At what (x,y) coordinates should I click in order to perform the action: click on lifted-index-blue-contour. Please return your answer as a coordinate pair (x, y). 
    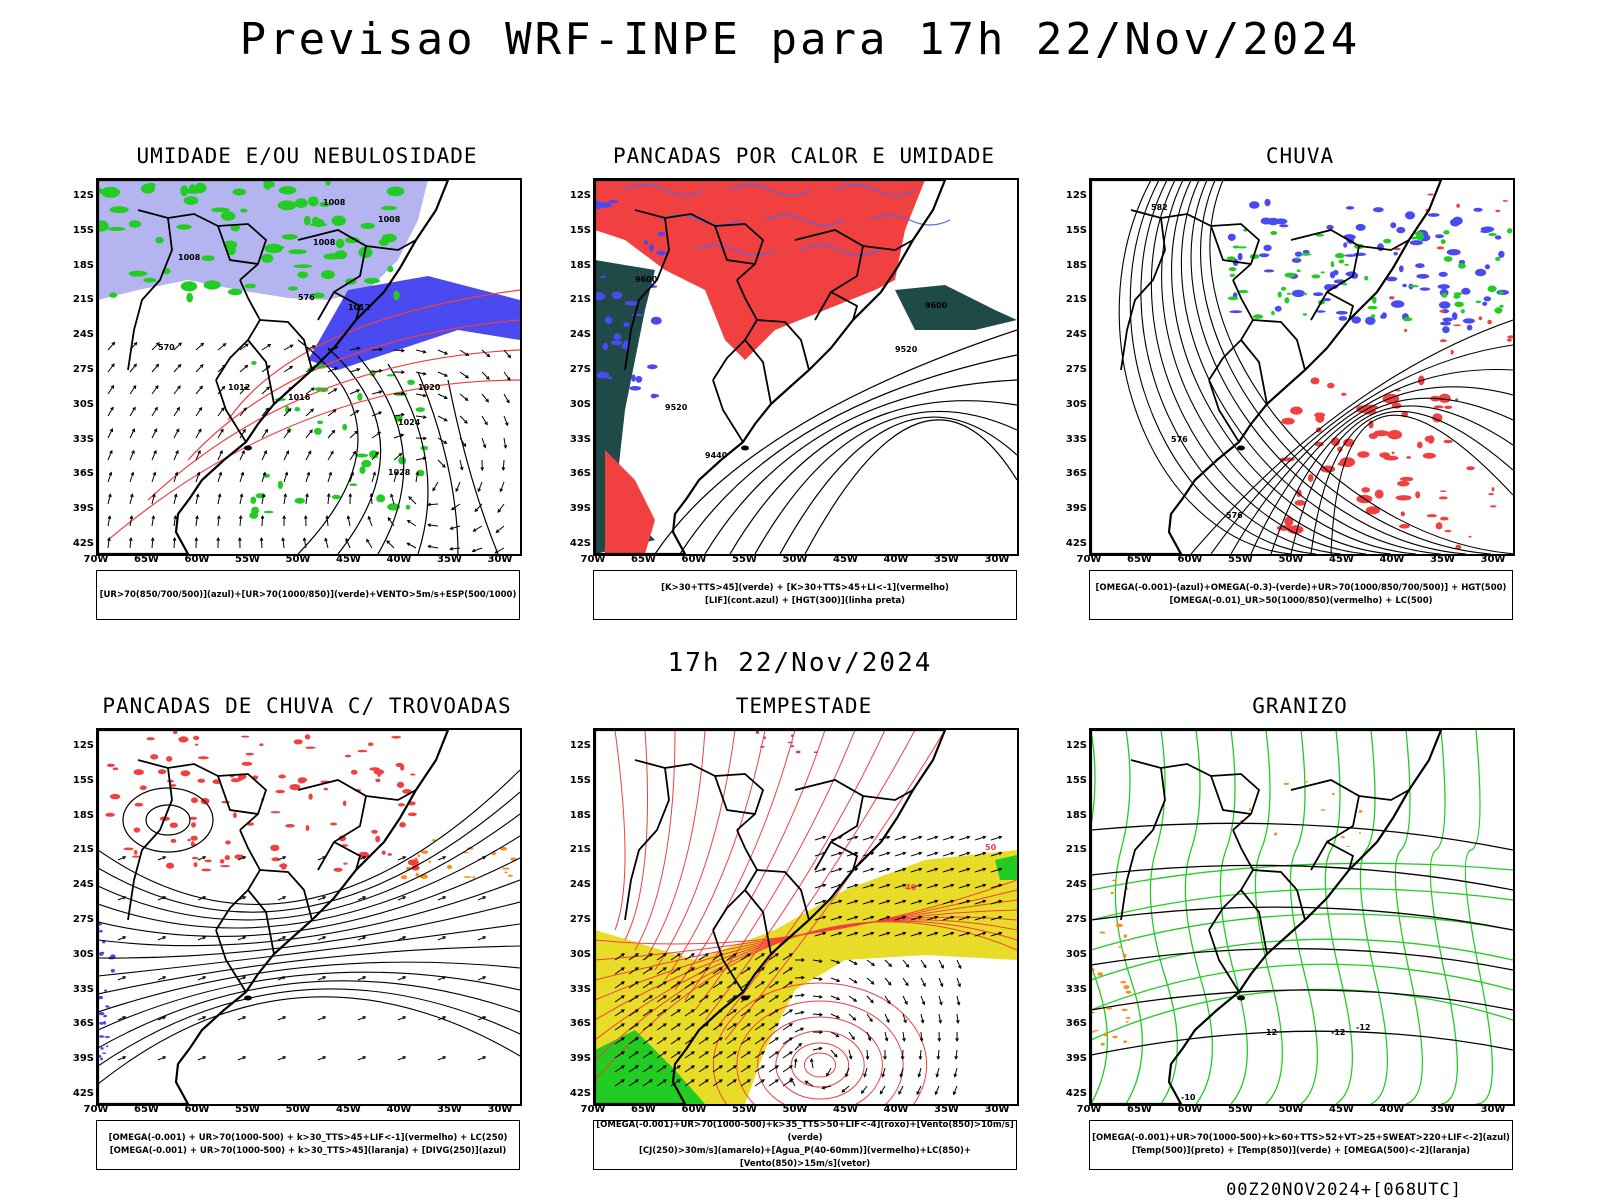
    Looking at the image, I should click on (610, 378).